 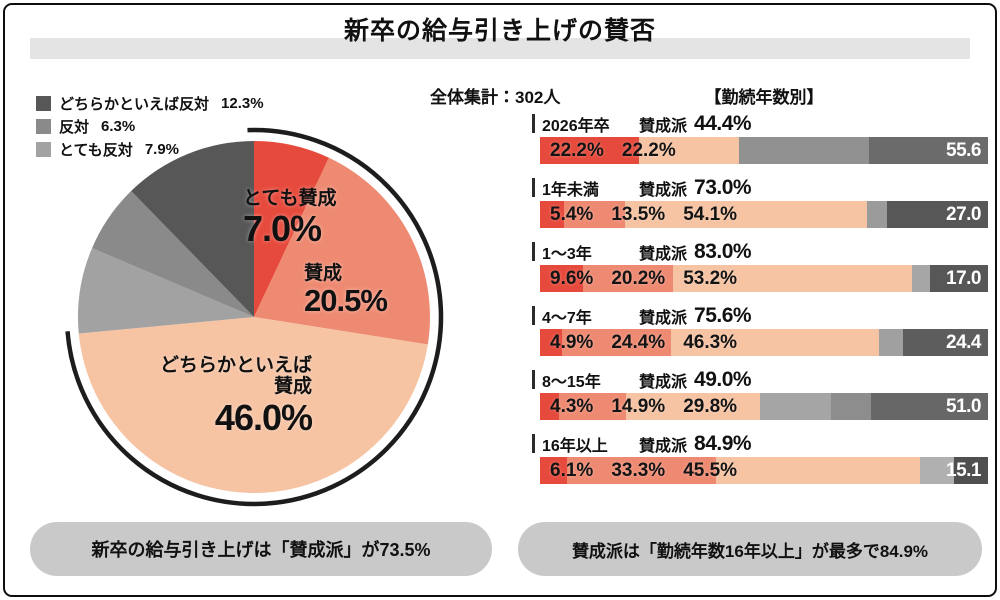 I want to click on legend-item-label: とても反対, so click(x=96, y=150).